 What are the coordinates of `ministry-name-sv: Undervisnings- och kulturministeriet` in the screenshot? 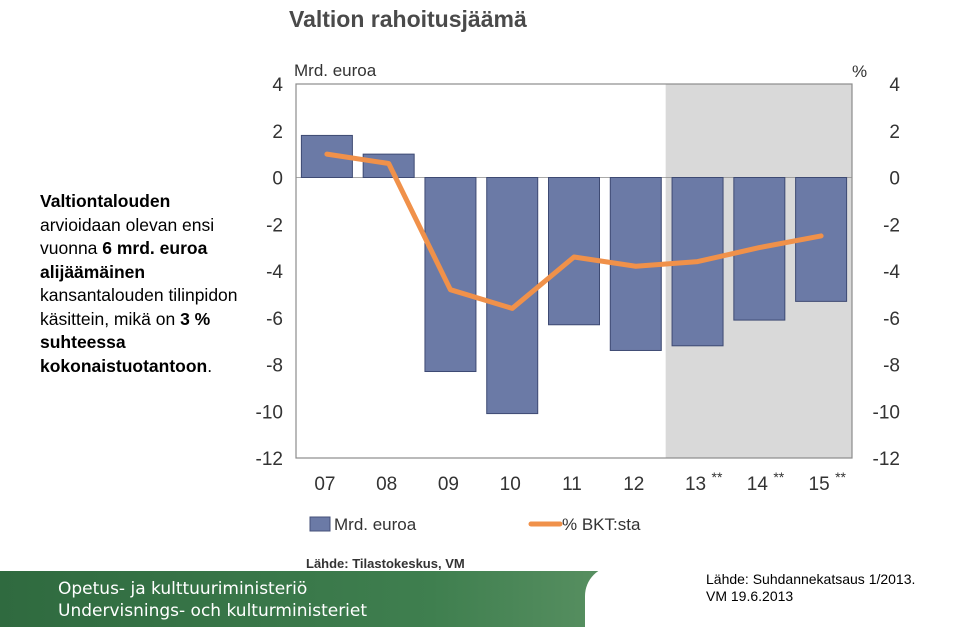 It's located at (213, 611).